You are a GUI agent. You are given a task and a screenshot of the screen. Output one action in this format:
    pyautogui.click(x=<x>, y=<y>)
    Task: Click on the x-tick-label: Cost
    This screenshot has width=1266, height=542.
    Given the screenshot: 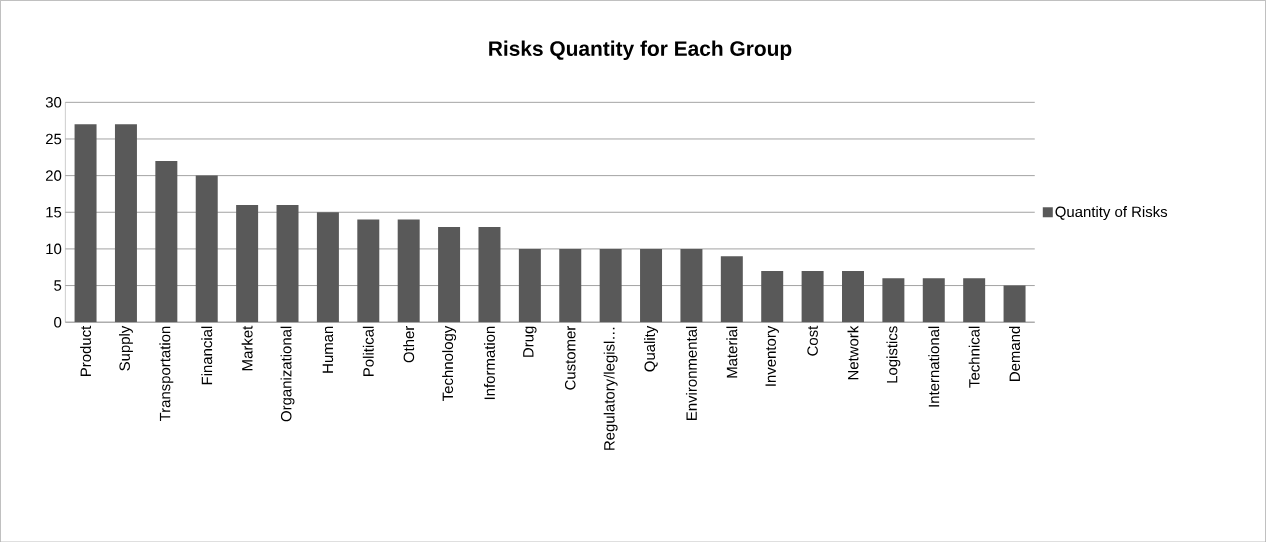 What is the action you would take?
    pyautogui.click(x=812, y=340)
    